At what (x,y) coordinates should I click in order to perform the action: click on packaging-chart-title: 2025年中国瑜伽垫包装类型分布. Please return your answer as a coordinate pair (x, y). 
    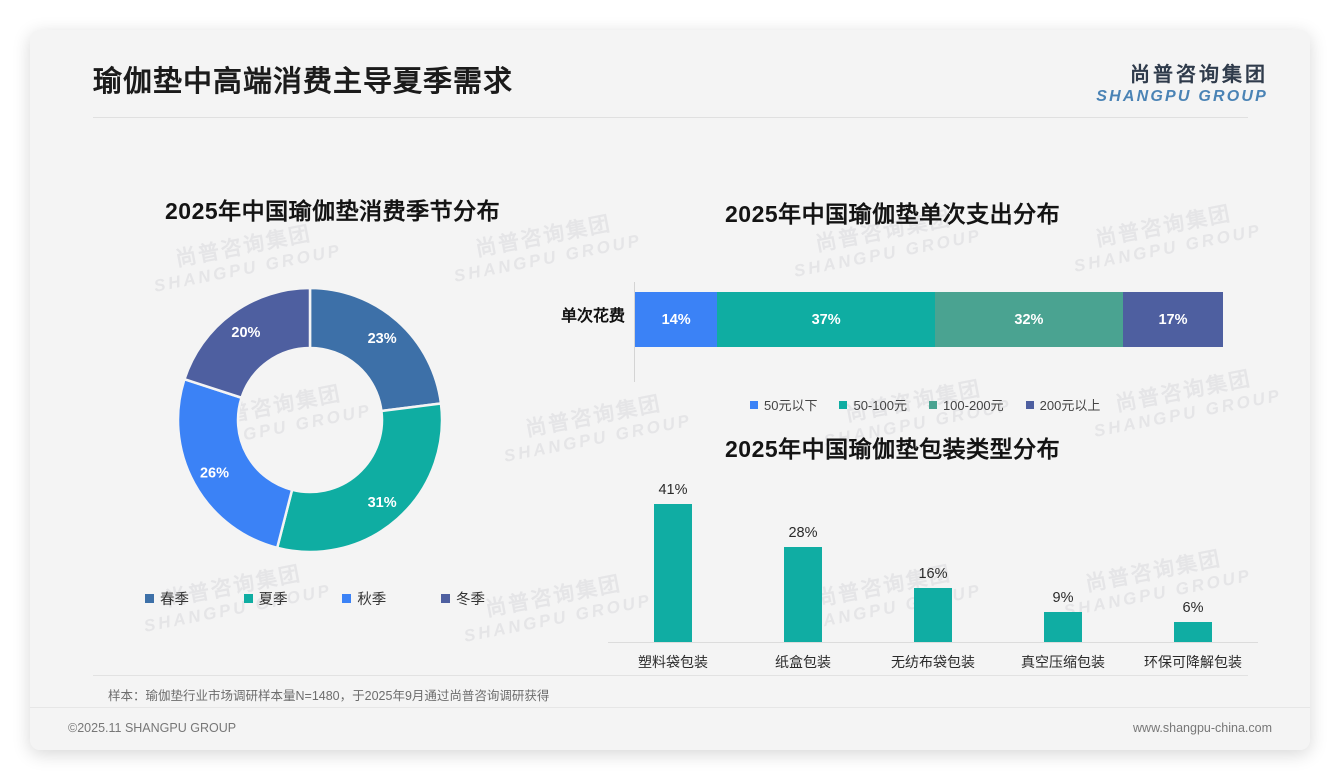
    Looking at the image, I should click on (893, 449).